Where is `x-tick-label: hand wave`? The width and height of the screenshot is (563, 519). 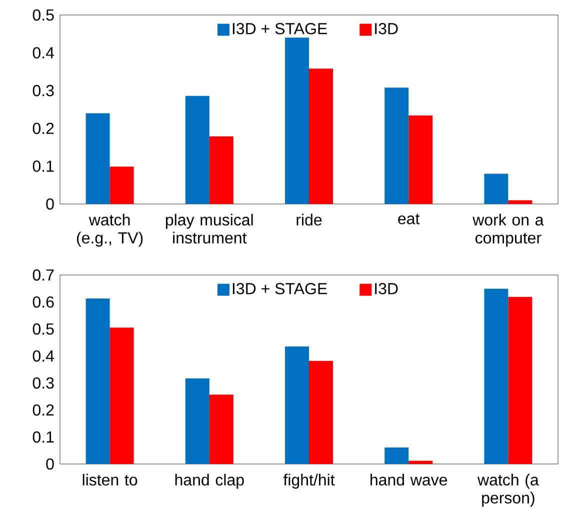 x-tick-label: hand wave is located at coordinates (408, 480).